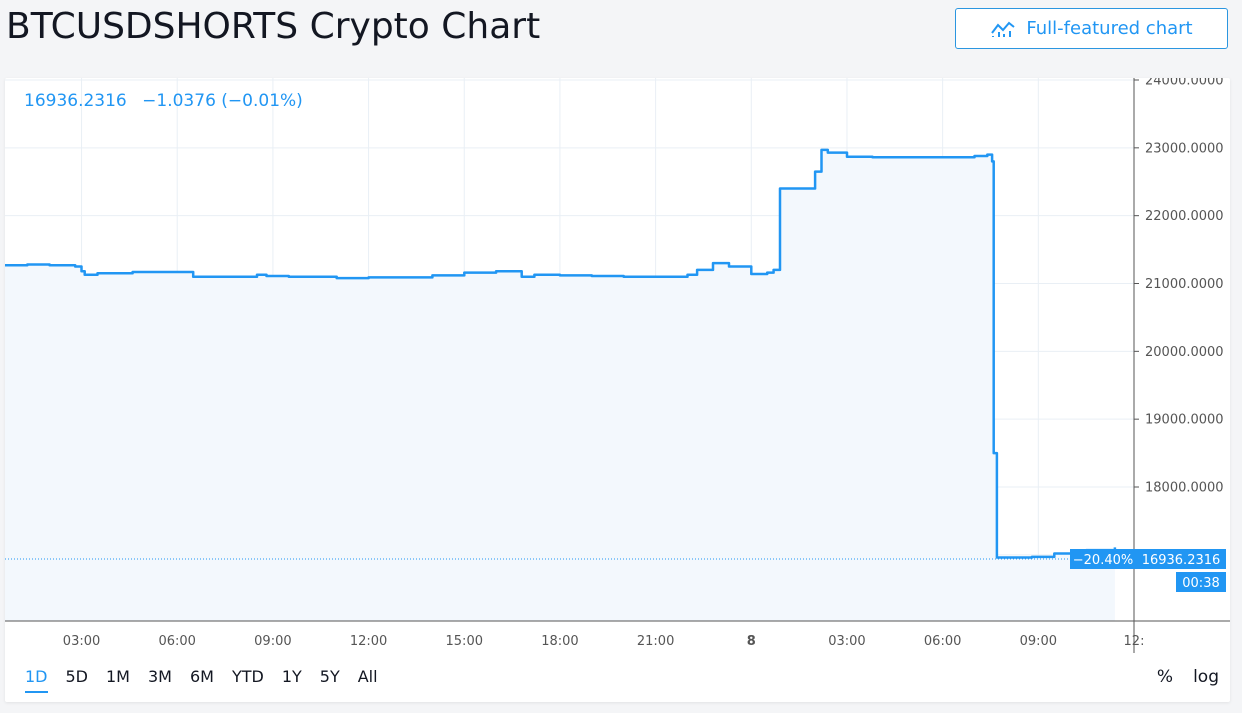  What do you see at coordinates (1184, 420) in the screenshot?
I see `y-tick-label: 19000.0000` at bounding box center [1184, 420].